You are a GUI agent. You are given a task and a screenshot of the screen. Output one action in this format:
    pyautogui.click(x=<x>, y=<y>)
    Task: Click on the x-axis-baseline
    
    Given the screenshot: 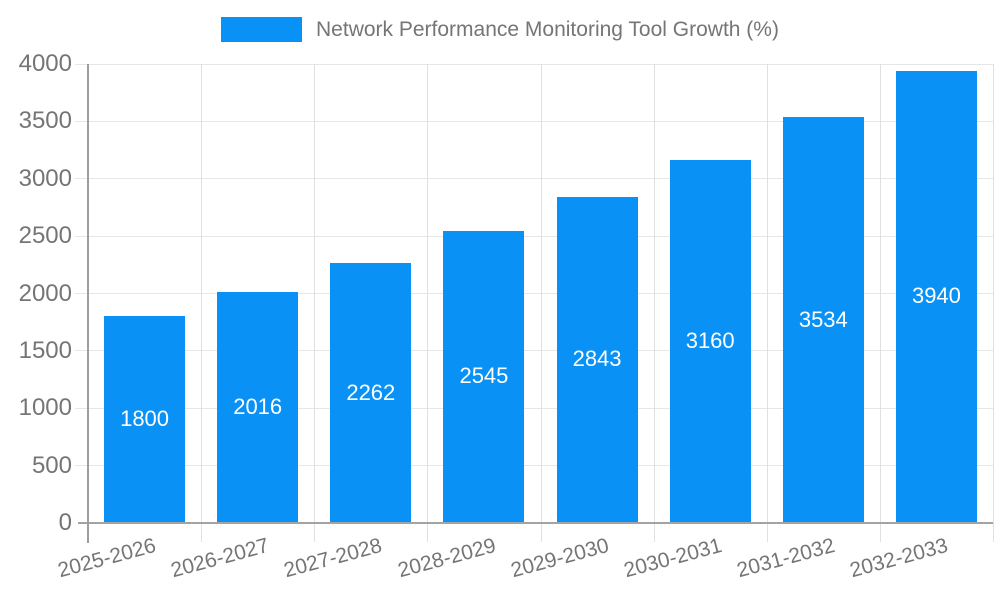 What is the action you would take?
    pyautogui.click(x=535, y=523)
    